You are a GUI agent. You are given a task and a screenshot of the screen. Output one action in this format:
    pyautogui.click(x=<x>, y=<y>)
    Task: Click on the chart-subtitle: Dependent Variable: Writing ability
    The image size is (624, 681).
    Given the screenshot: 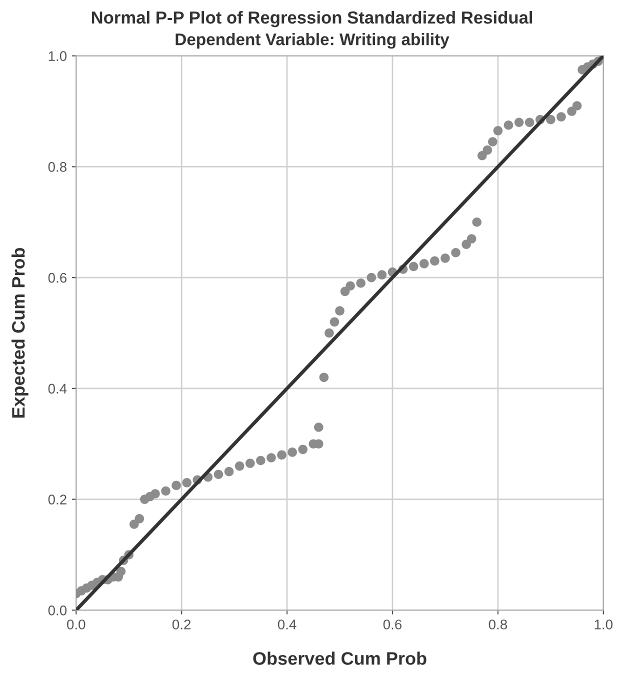 What is the action you would take?
    pyautogui.click(x=313, y=41)
    